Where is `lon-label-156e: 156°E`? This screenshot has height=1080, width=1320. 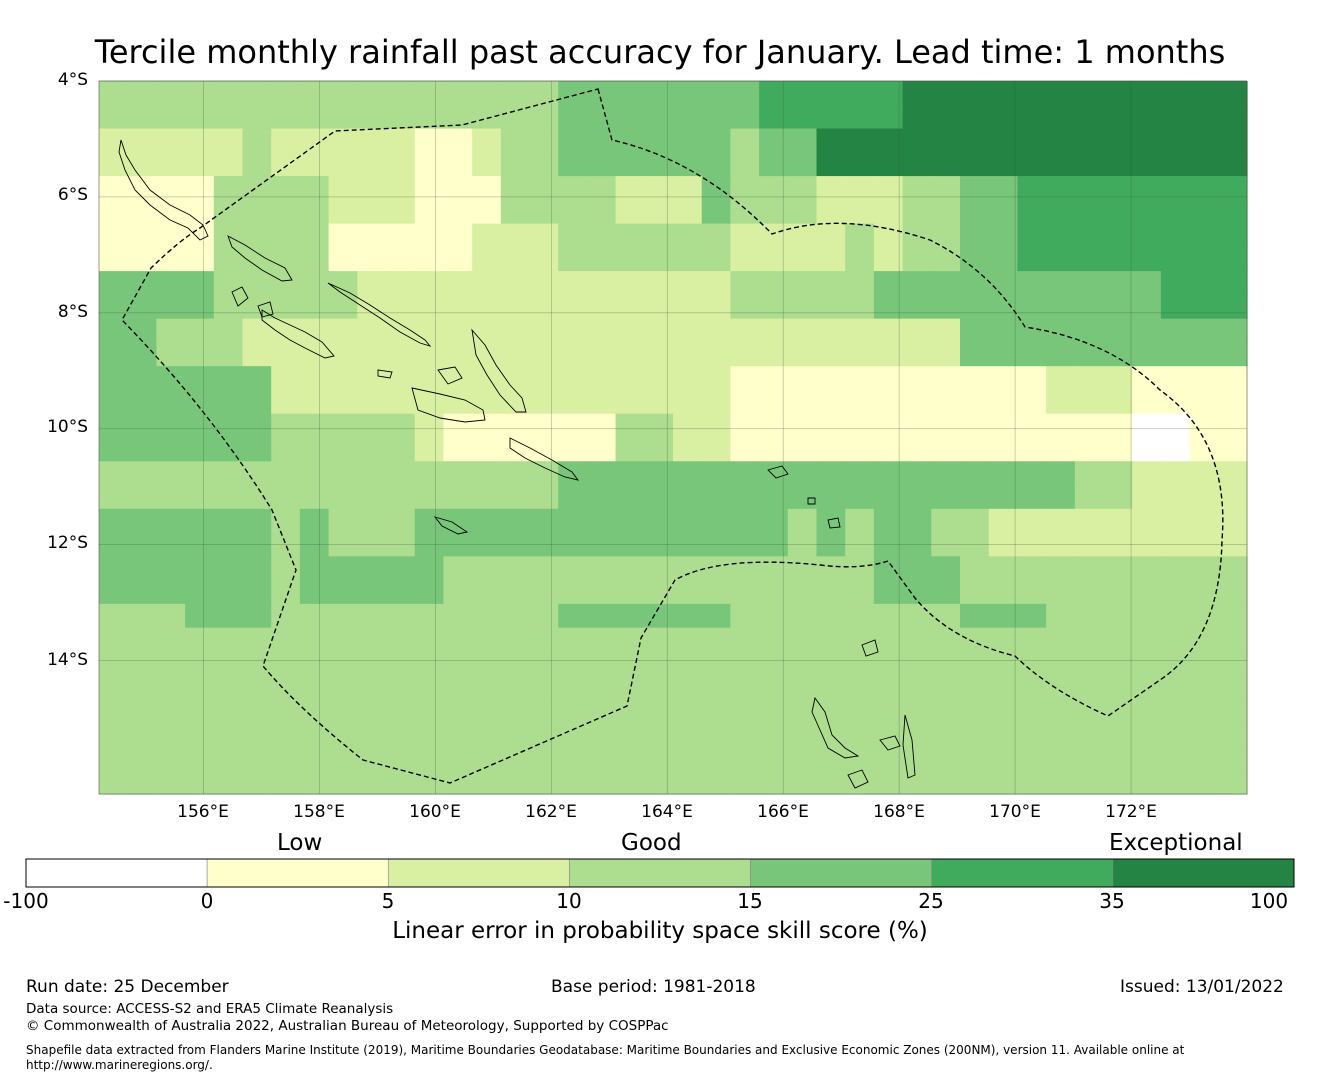 lon-label-156e: 156°E is located at coordinates (203, 812).